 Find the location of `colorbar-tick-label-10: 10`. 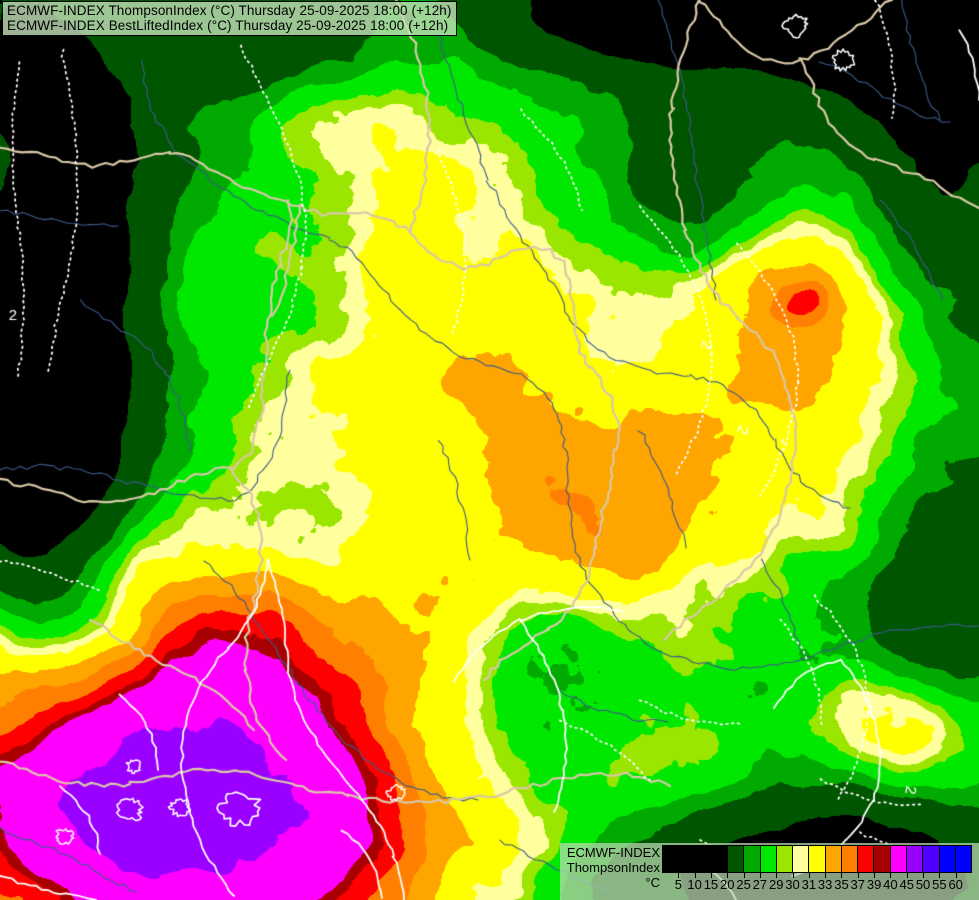

colorbar-tick-label-10: 10 is located at coordinates (694, 884).